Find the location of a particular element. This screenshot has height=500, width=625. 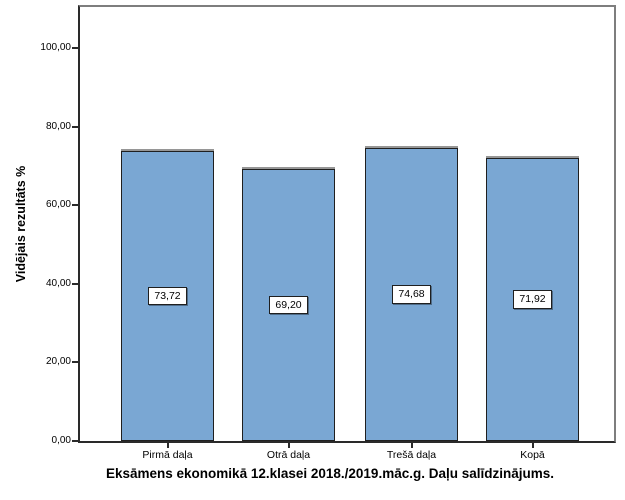

bar-3: 74,68 is located at coordinates (411, 294).